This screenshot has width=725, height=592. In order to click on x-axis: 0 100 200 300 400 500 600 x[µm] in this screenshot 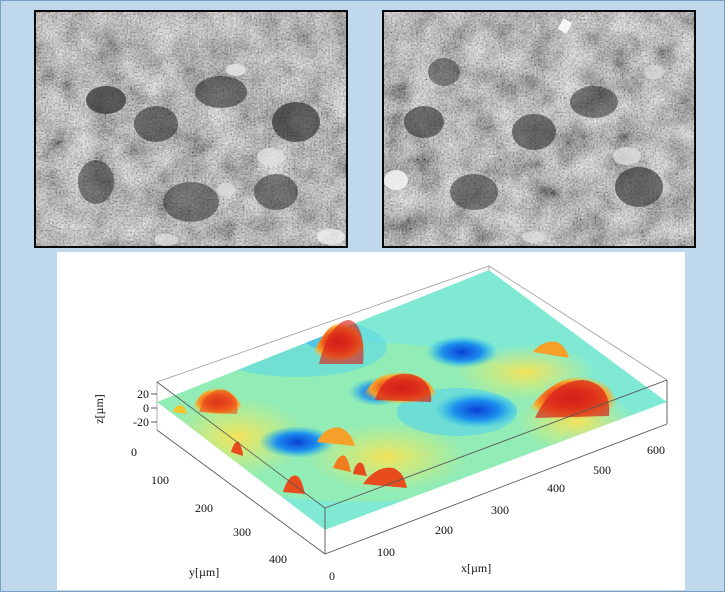, I will do `click(497, 513)`.